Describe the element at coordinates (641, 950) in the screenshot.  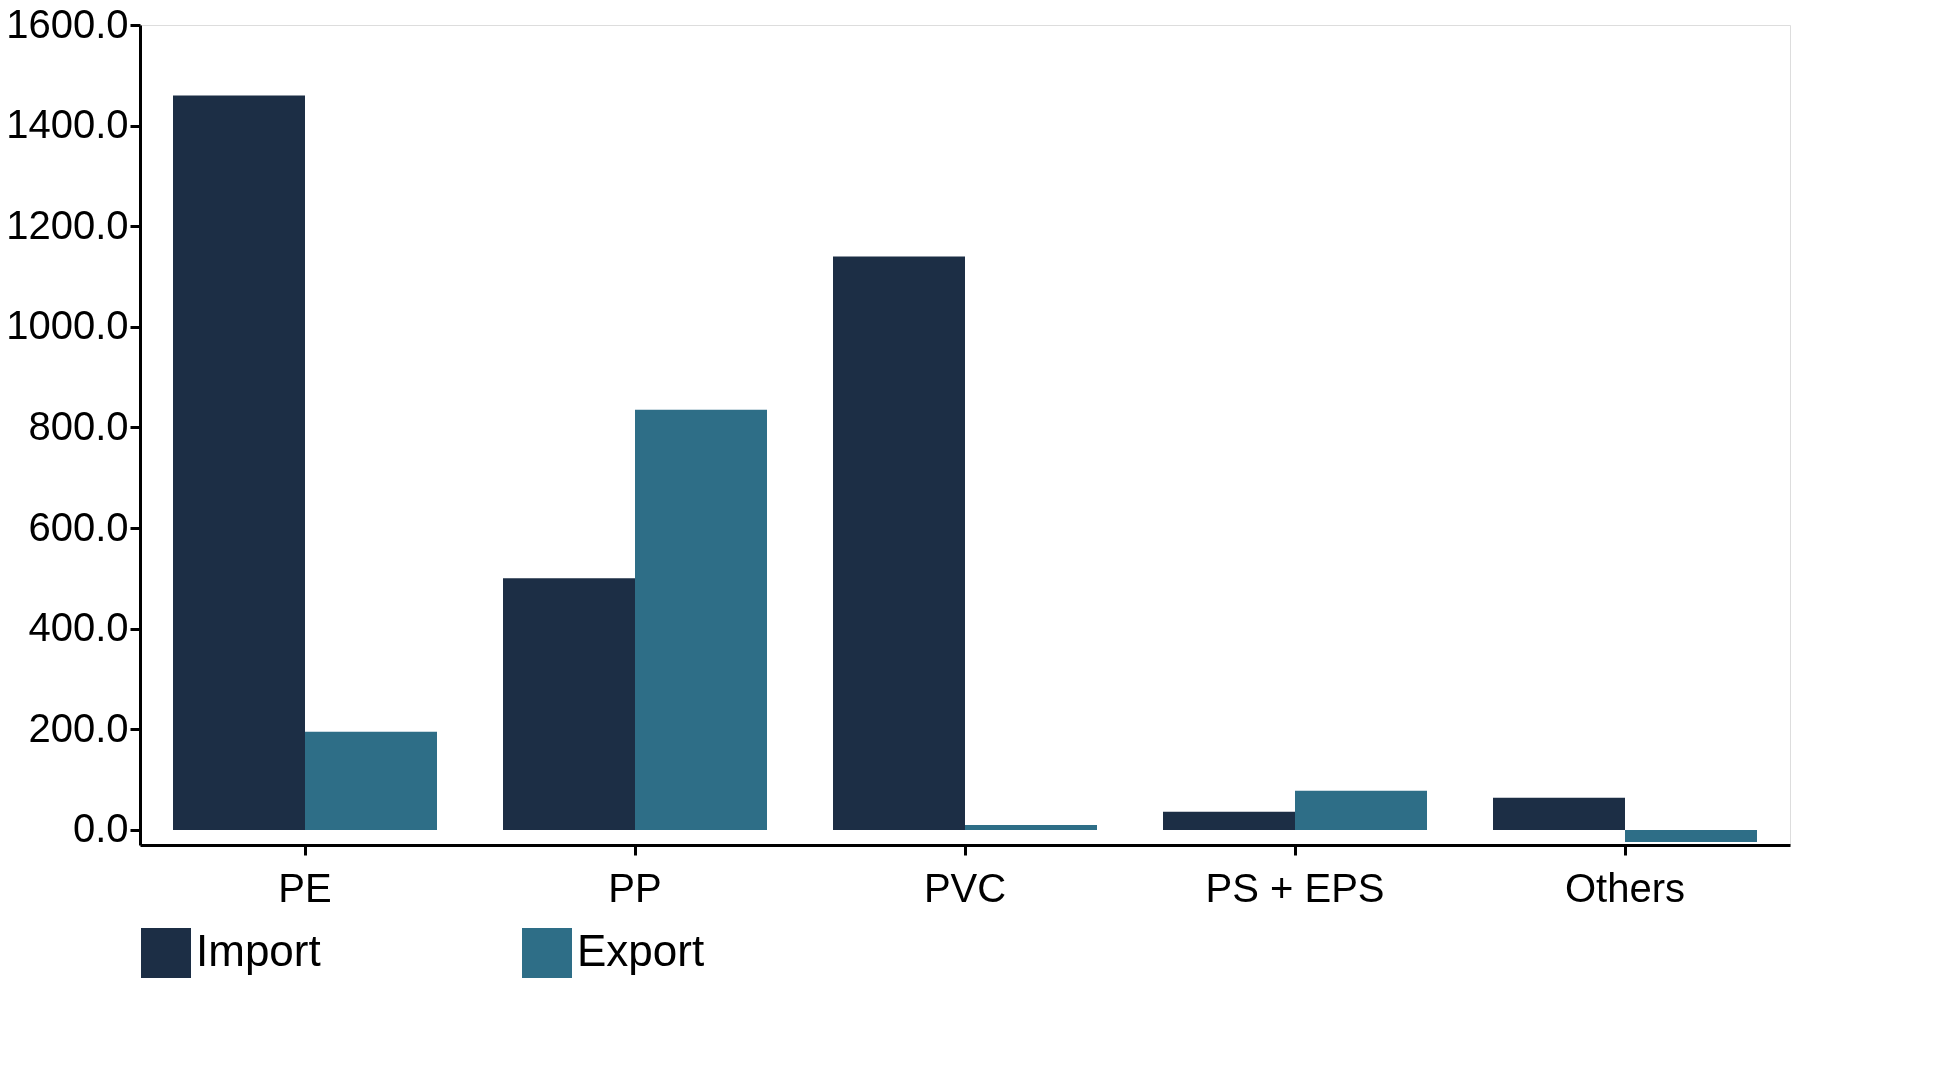
I see `legend-label: Export` at that location.